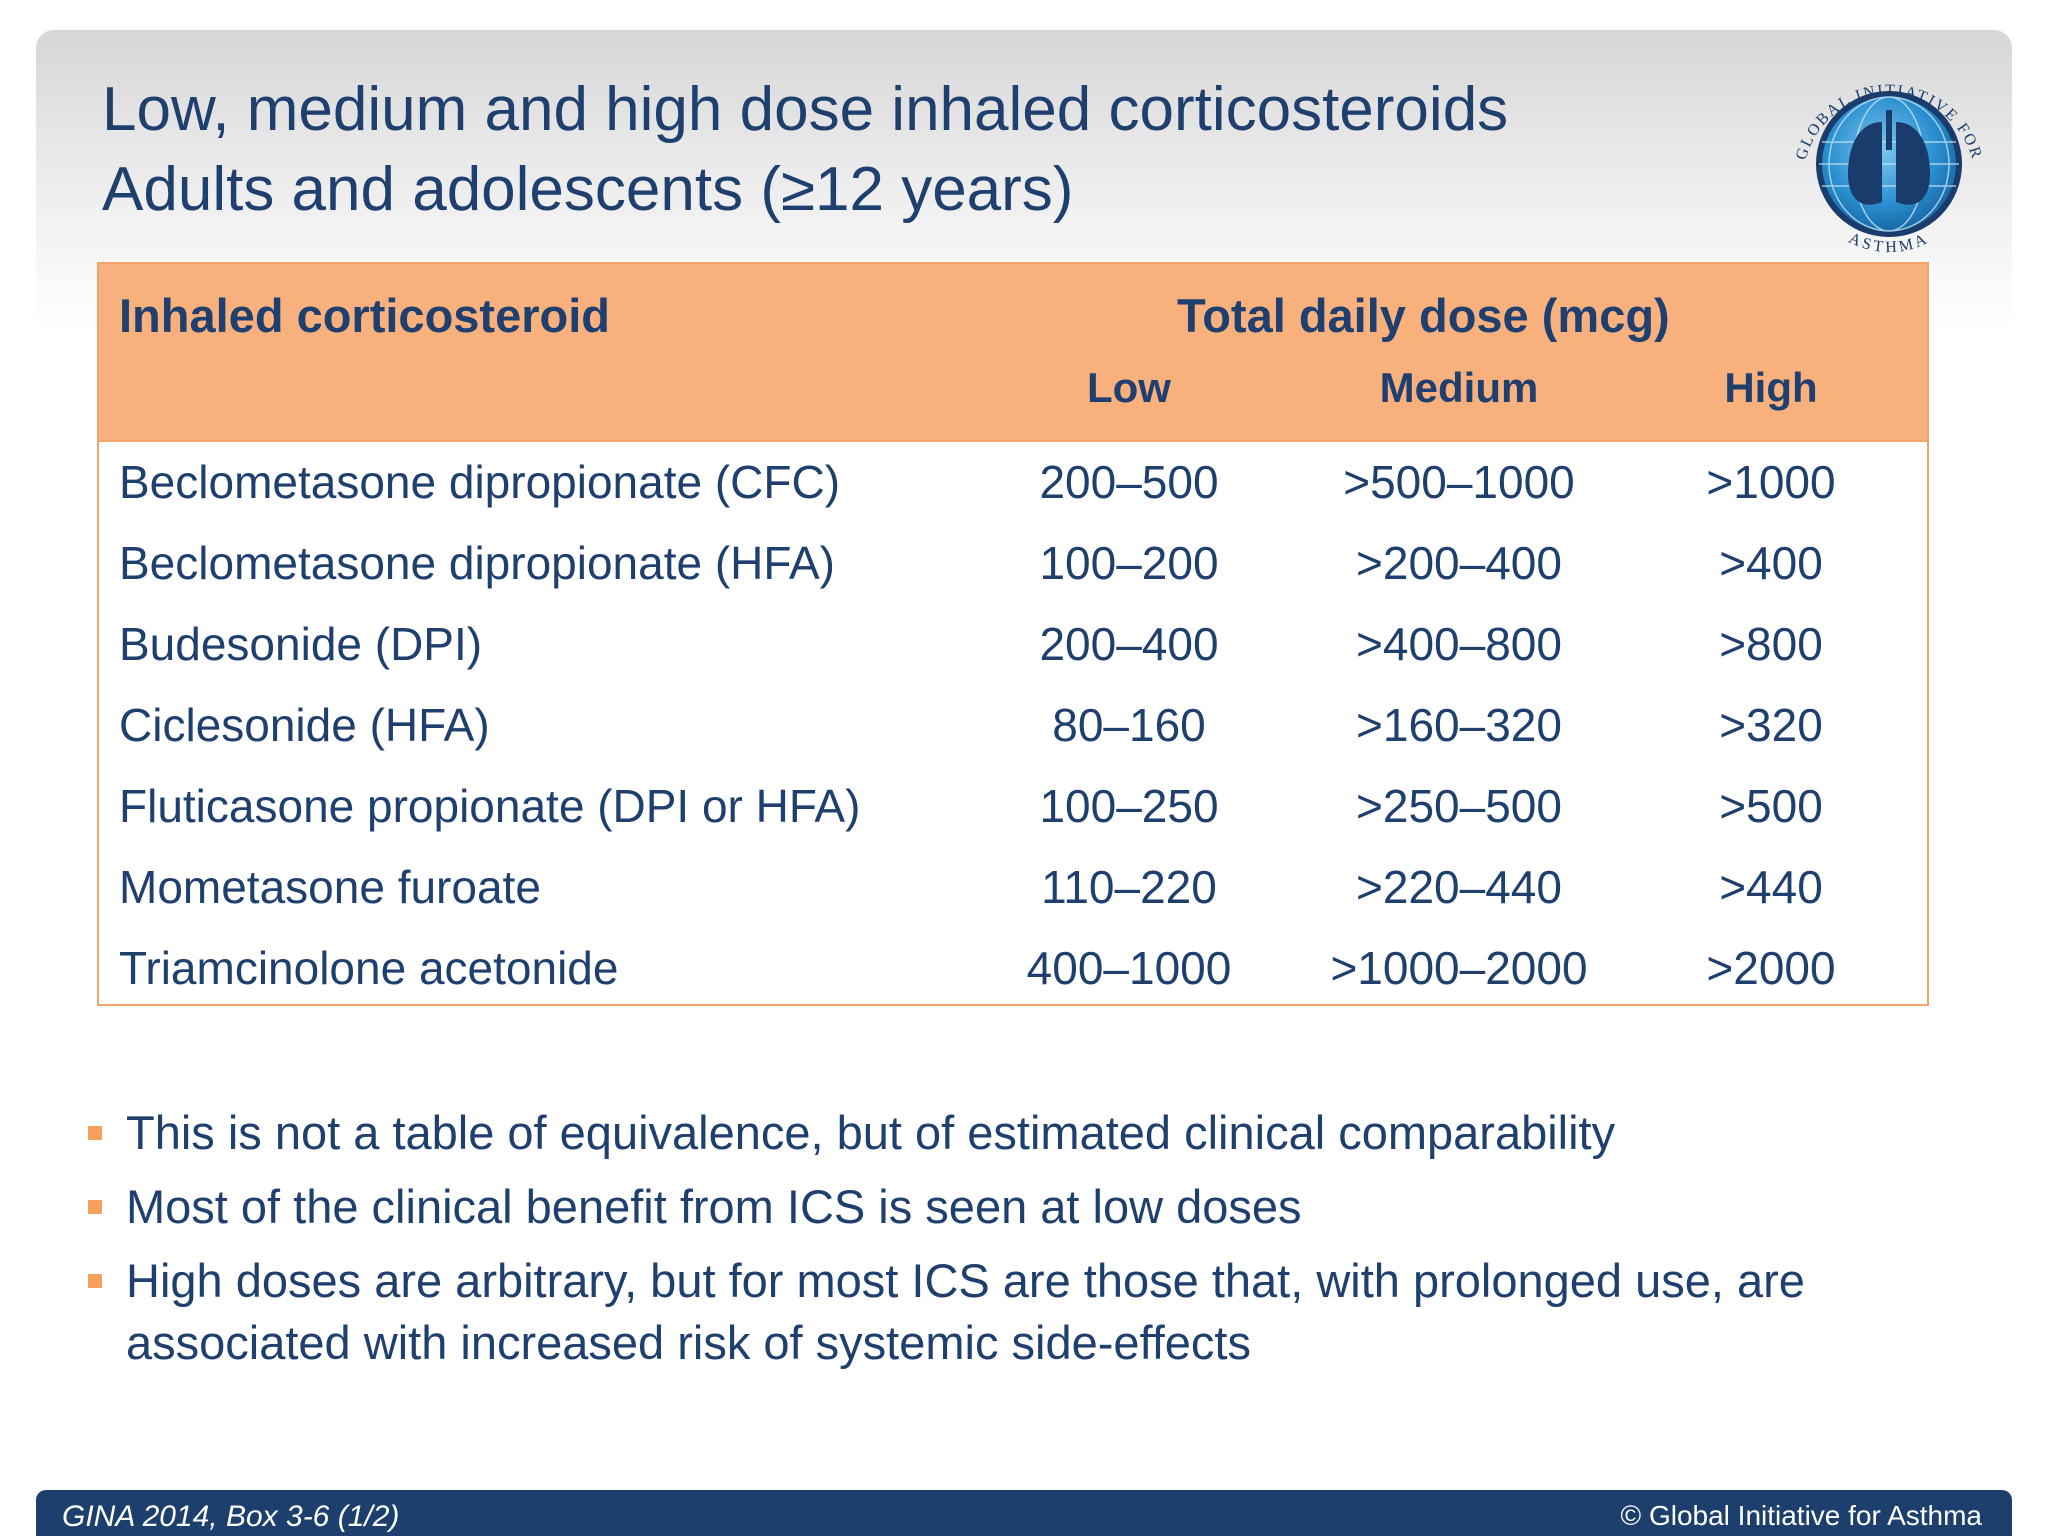  What do you see at coordinates (369, 968) in the screenshot?
I see `drug-name: Triamcinolone acetonide` at bounding box center [369, 968].